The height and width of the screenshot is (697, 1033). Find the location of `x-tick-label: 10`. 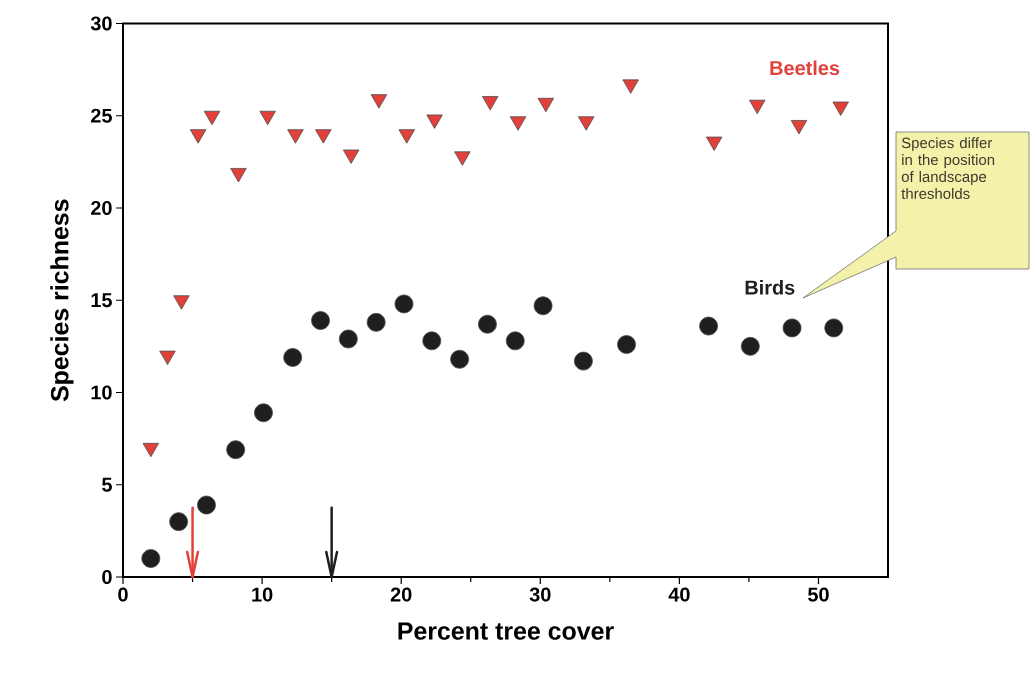

x-tick-label: 10 is located at coordinates (262, 594).